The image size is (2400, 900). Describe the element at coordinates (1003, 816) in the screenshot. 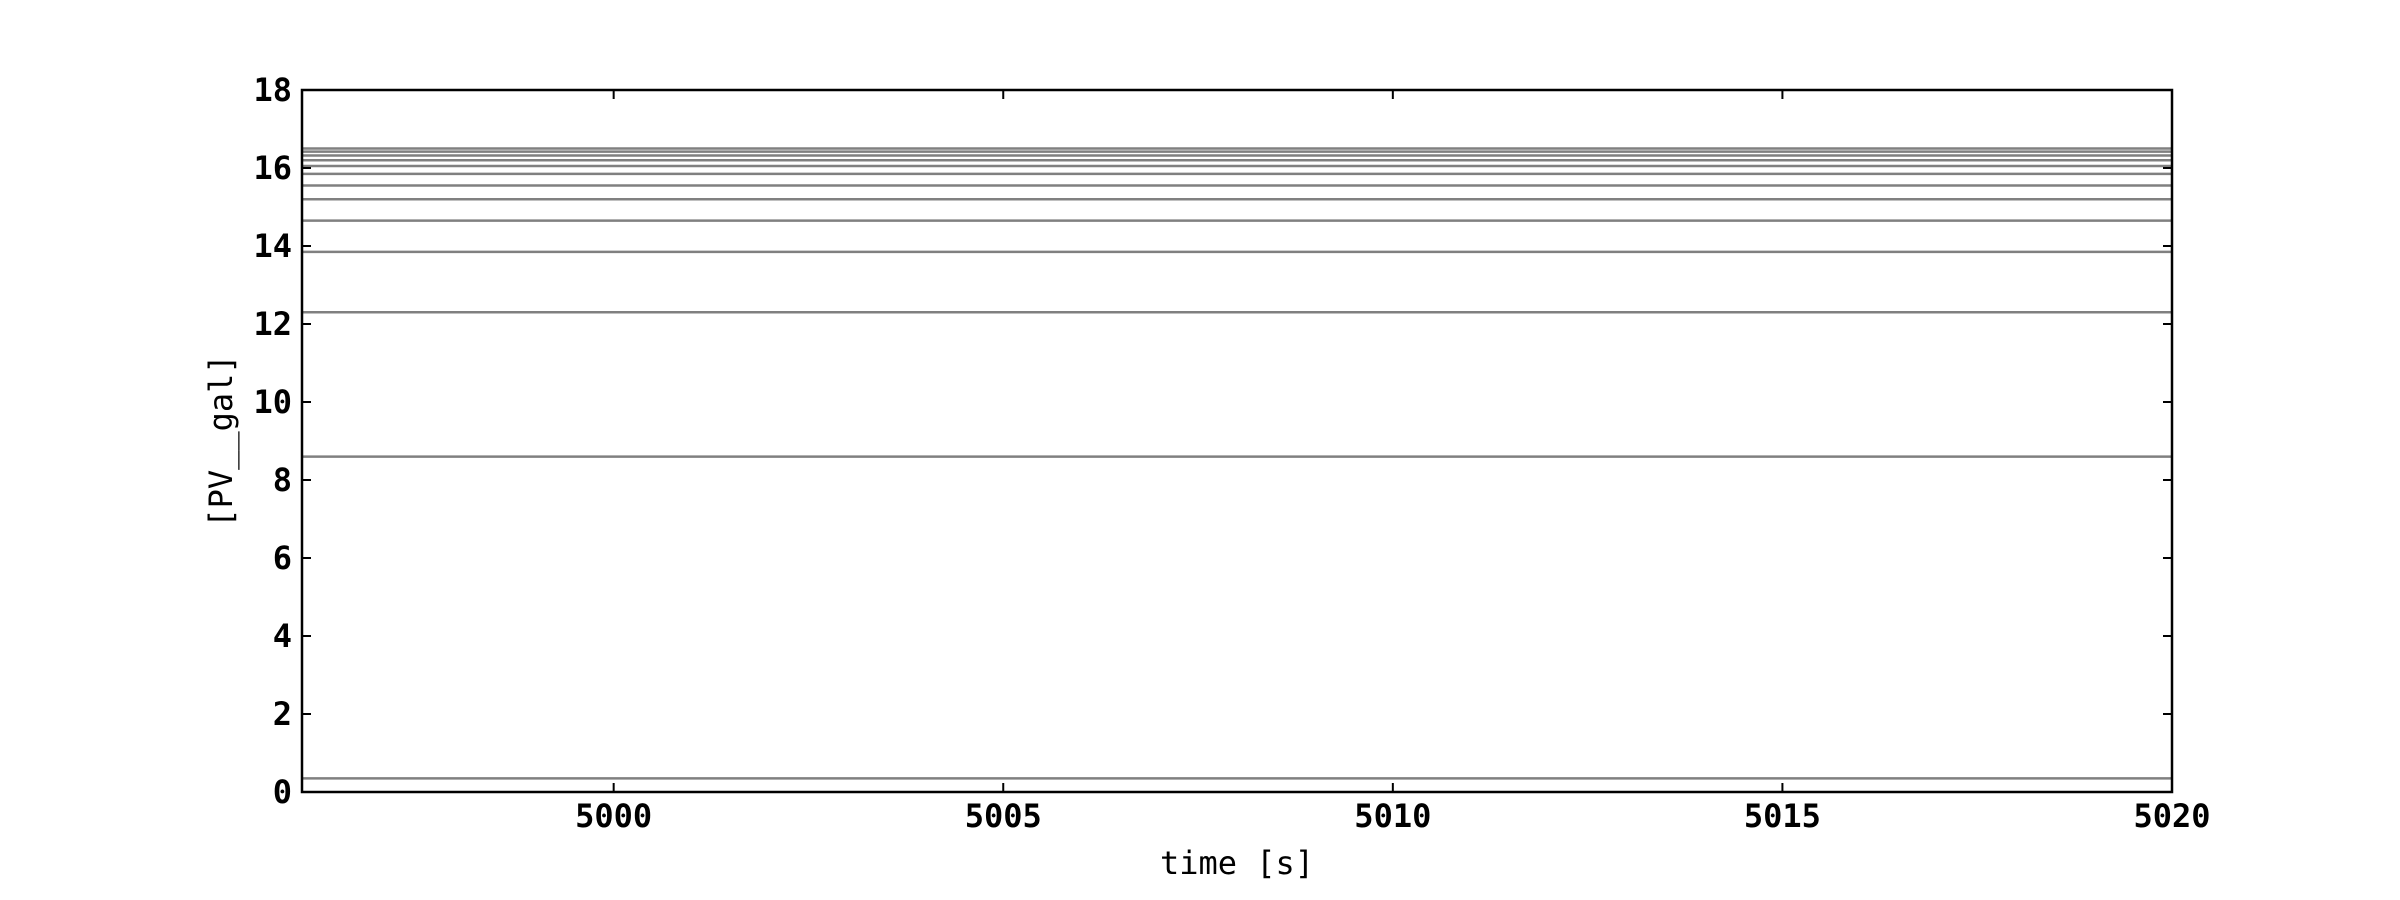

I see `x-tick-label: 5005` at that location.